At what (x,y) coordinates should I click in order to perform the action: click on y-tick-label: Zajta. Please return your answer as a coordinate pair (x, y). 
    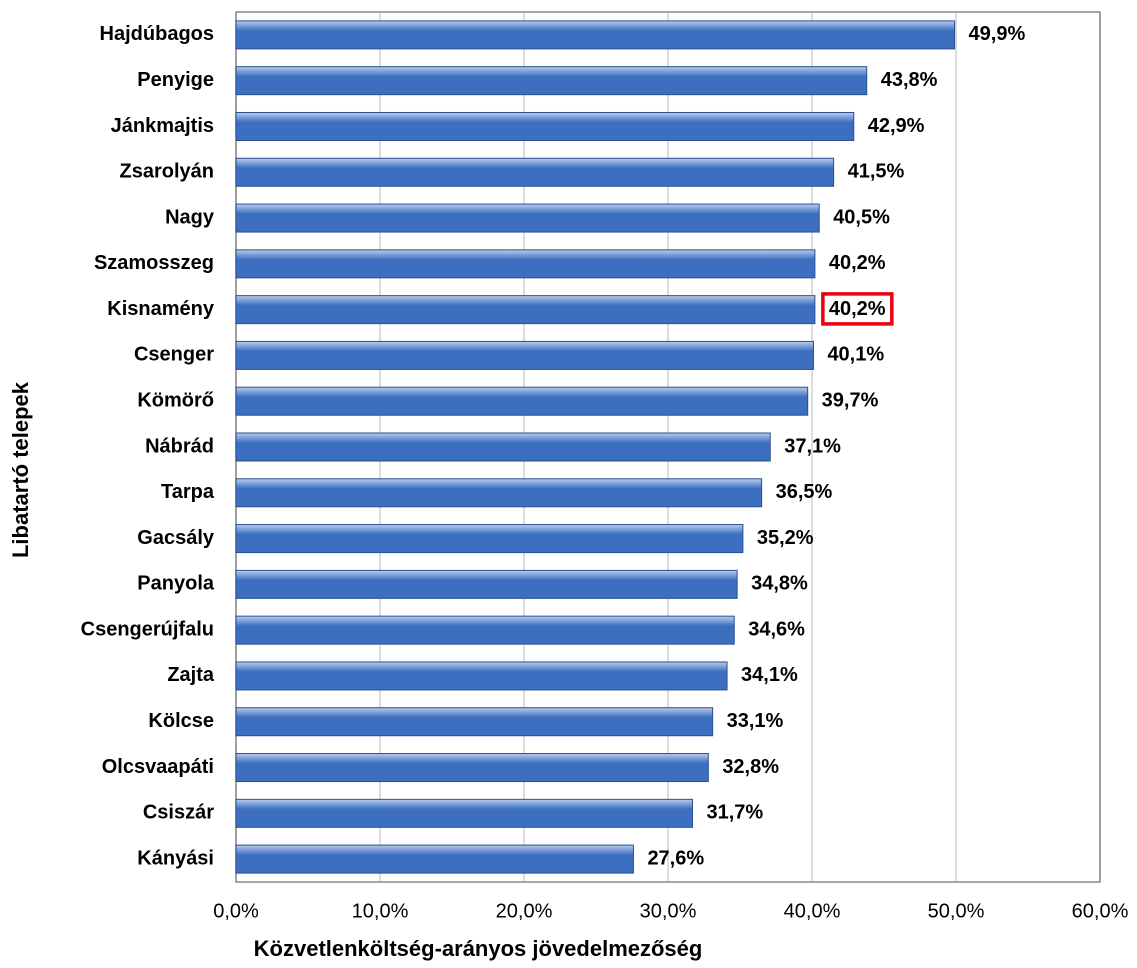
    Looking at the image, I should click on (191, 675).